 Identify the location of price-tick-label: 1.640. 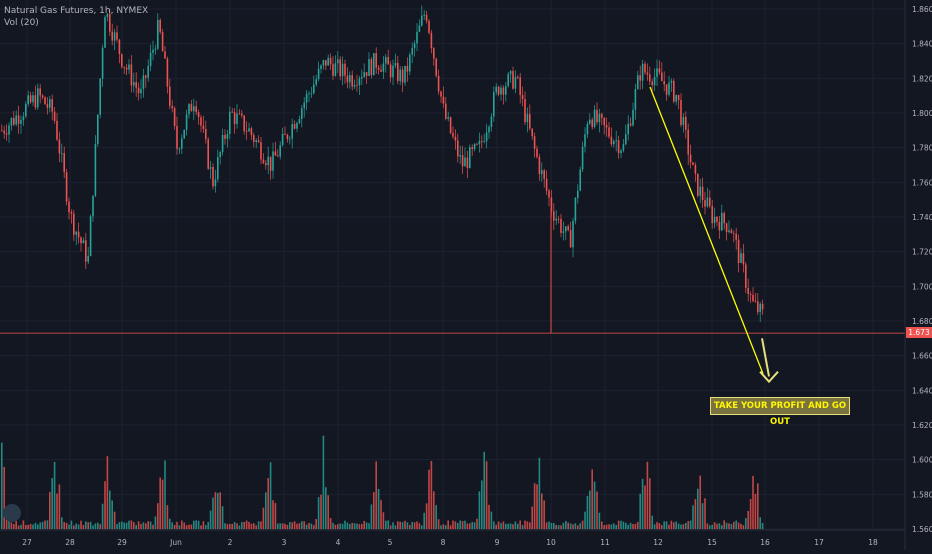
(922, 390).